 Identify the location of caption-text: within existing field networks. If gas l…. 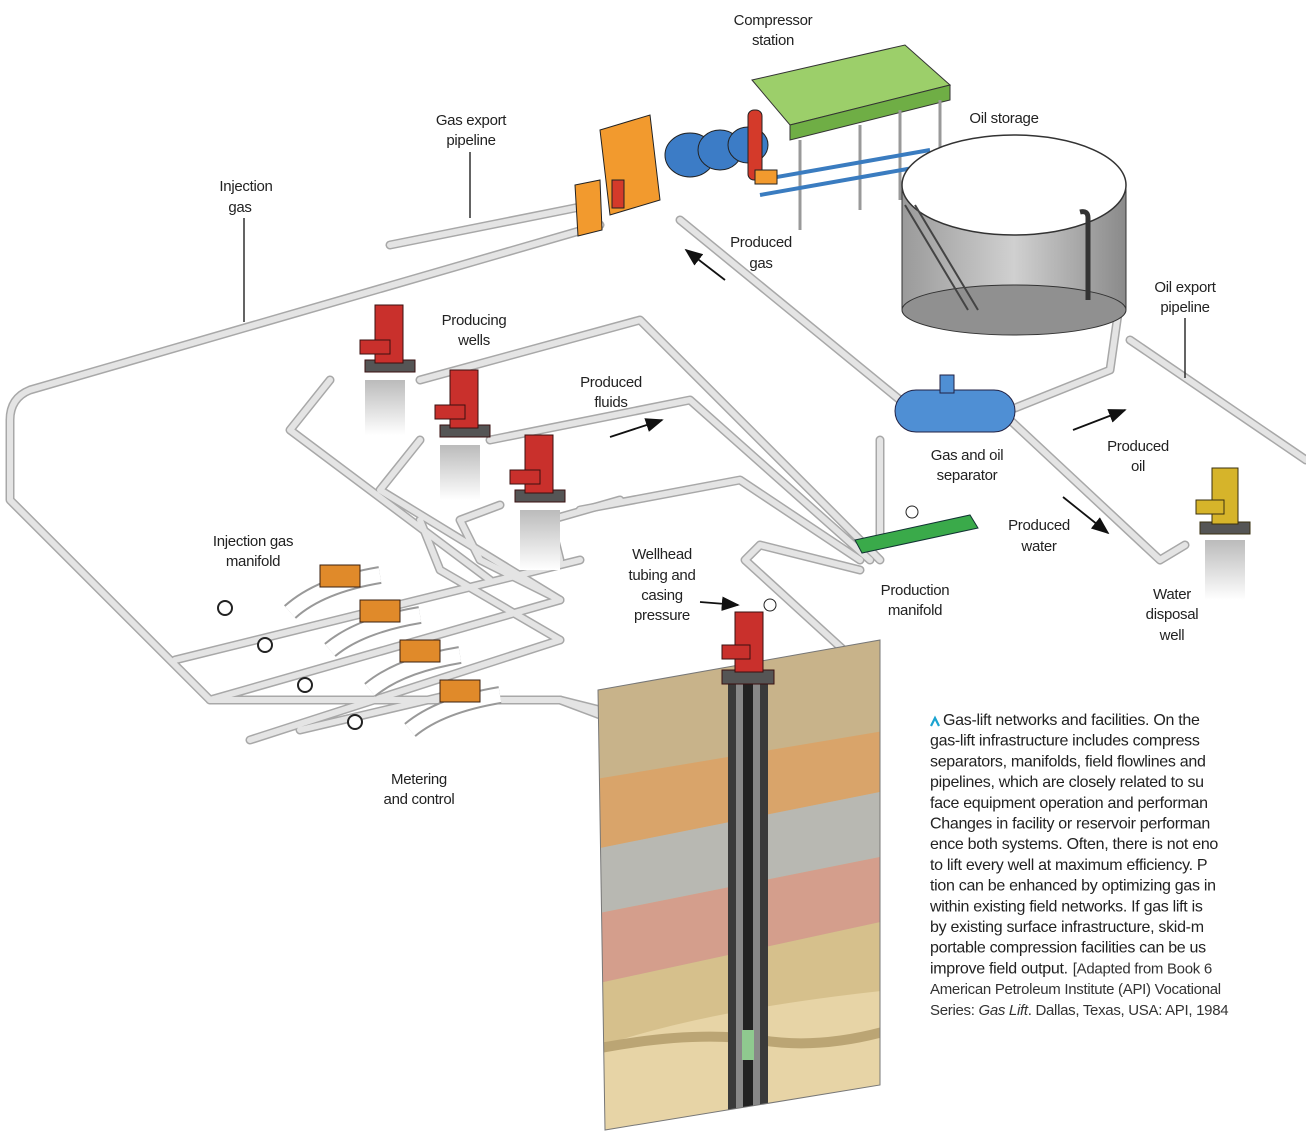
(1066, 906).